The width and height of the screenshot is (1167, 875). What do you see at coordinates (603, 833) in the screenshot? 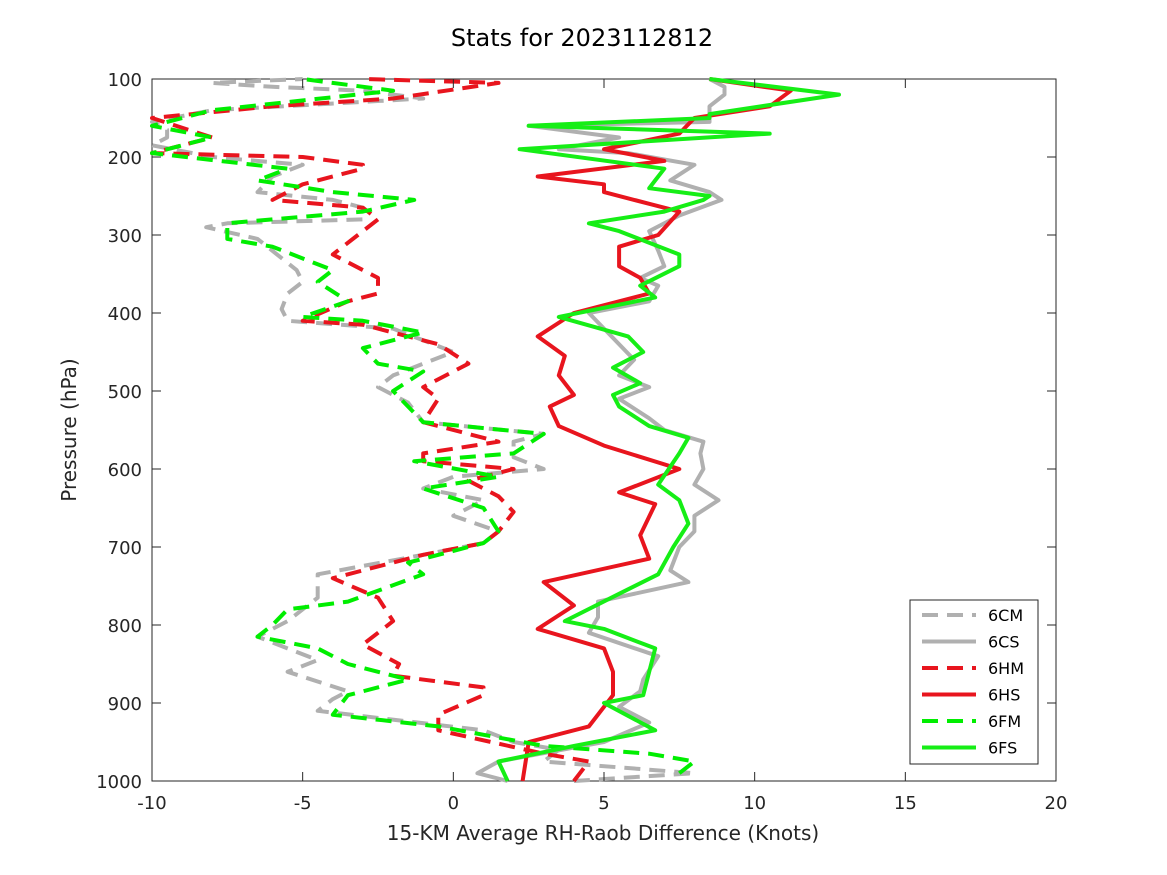
I see `x-axis-label: 15-KM Average RH-Raob Difference (Knots)` at bounding box center [603, 833].